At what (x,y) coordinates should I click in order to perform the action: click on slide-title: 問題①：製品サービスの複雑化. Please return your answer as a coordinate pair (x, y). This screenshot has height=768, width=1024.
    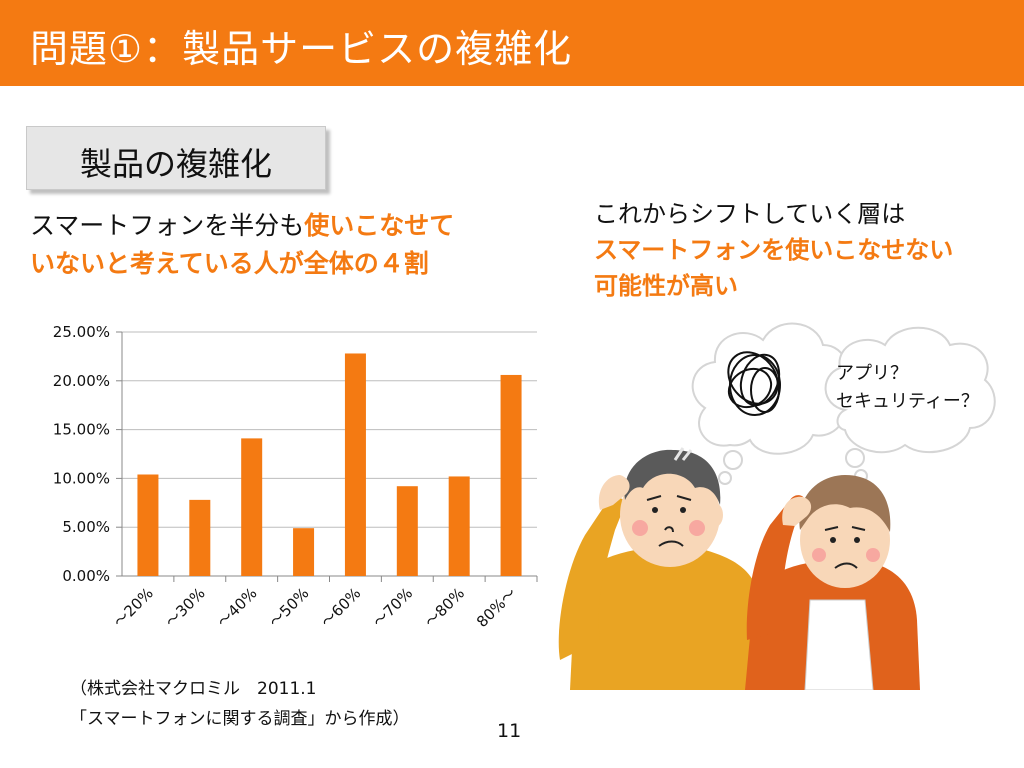
    Looking at the image, I should click on (301, 49).